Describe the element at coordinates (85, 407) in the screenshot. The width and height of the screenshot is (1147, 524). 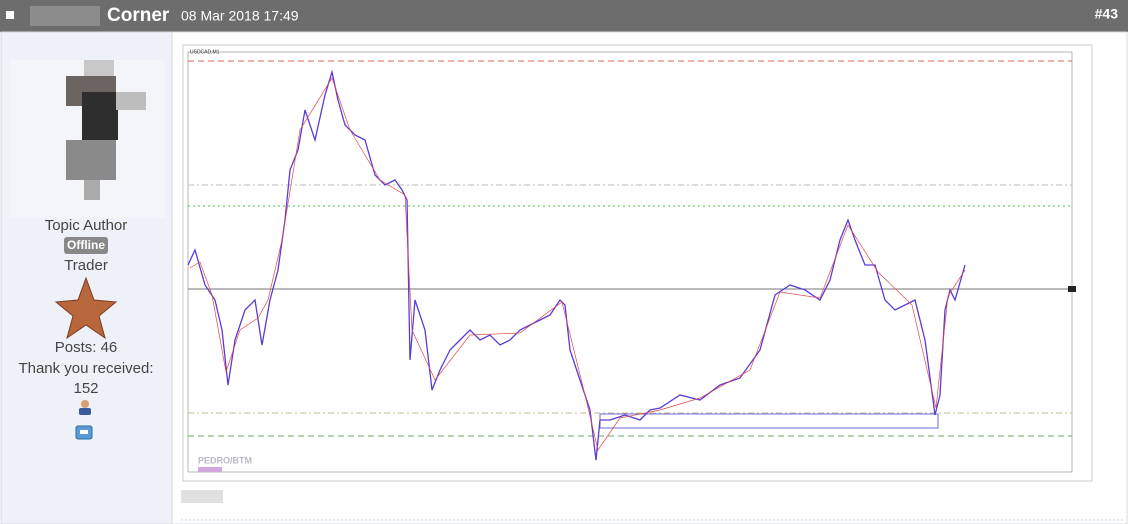
I see `profile-icon` at that location.